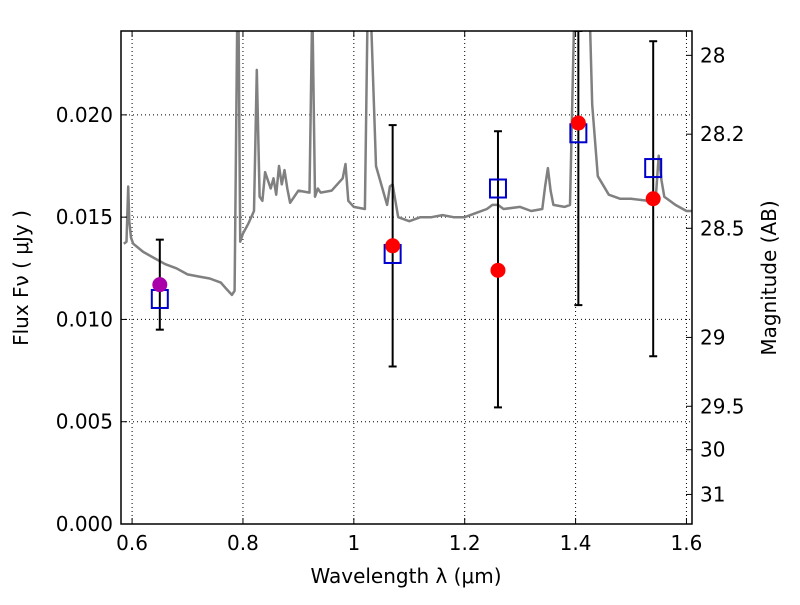 This screenshot has width=800, height=605. What do you see at coordinates (84, 524) in the screenshot?
I see `y-tick-label: 0.000` at bounding box center [84, 524].